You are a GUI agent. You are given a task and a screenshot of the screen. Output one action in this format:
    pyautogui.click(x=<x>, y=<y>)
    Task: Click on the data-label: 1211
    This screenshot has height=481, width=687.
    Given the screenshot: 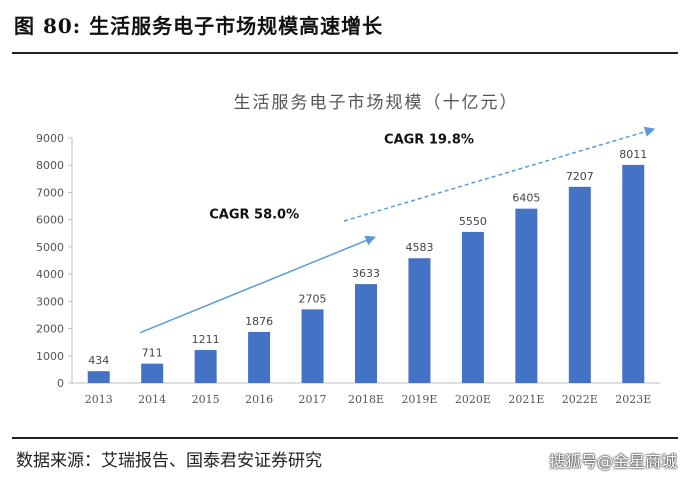 What is the action you would take?
    pyautogui.click(x=206, y=339)
    